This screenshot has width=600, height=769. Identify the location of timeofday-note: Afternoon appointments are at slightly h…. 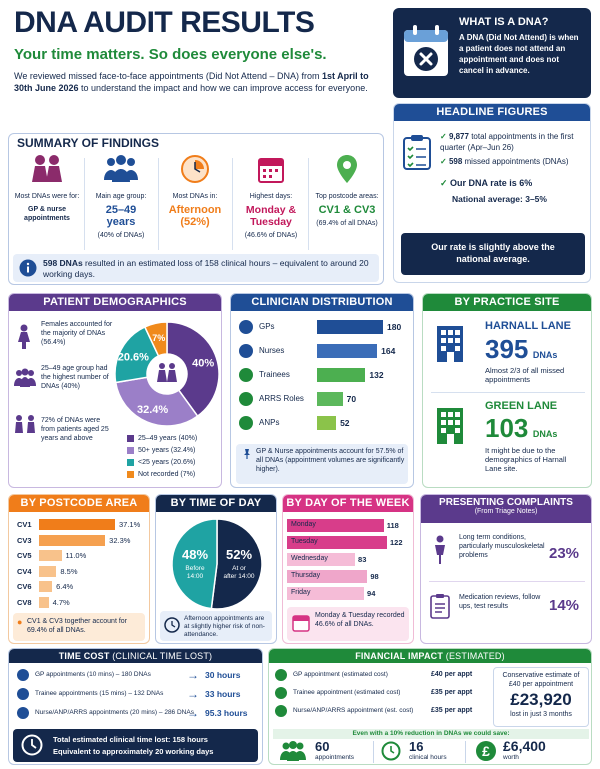
(216, 626).